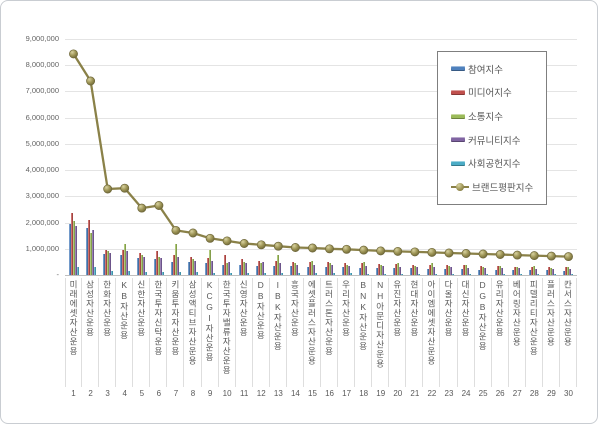  I want to click on x-axis-category-cell: 신한자산운용, so click(142, 332).